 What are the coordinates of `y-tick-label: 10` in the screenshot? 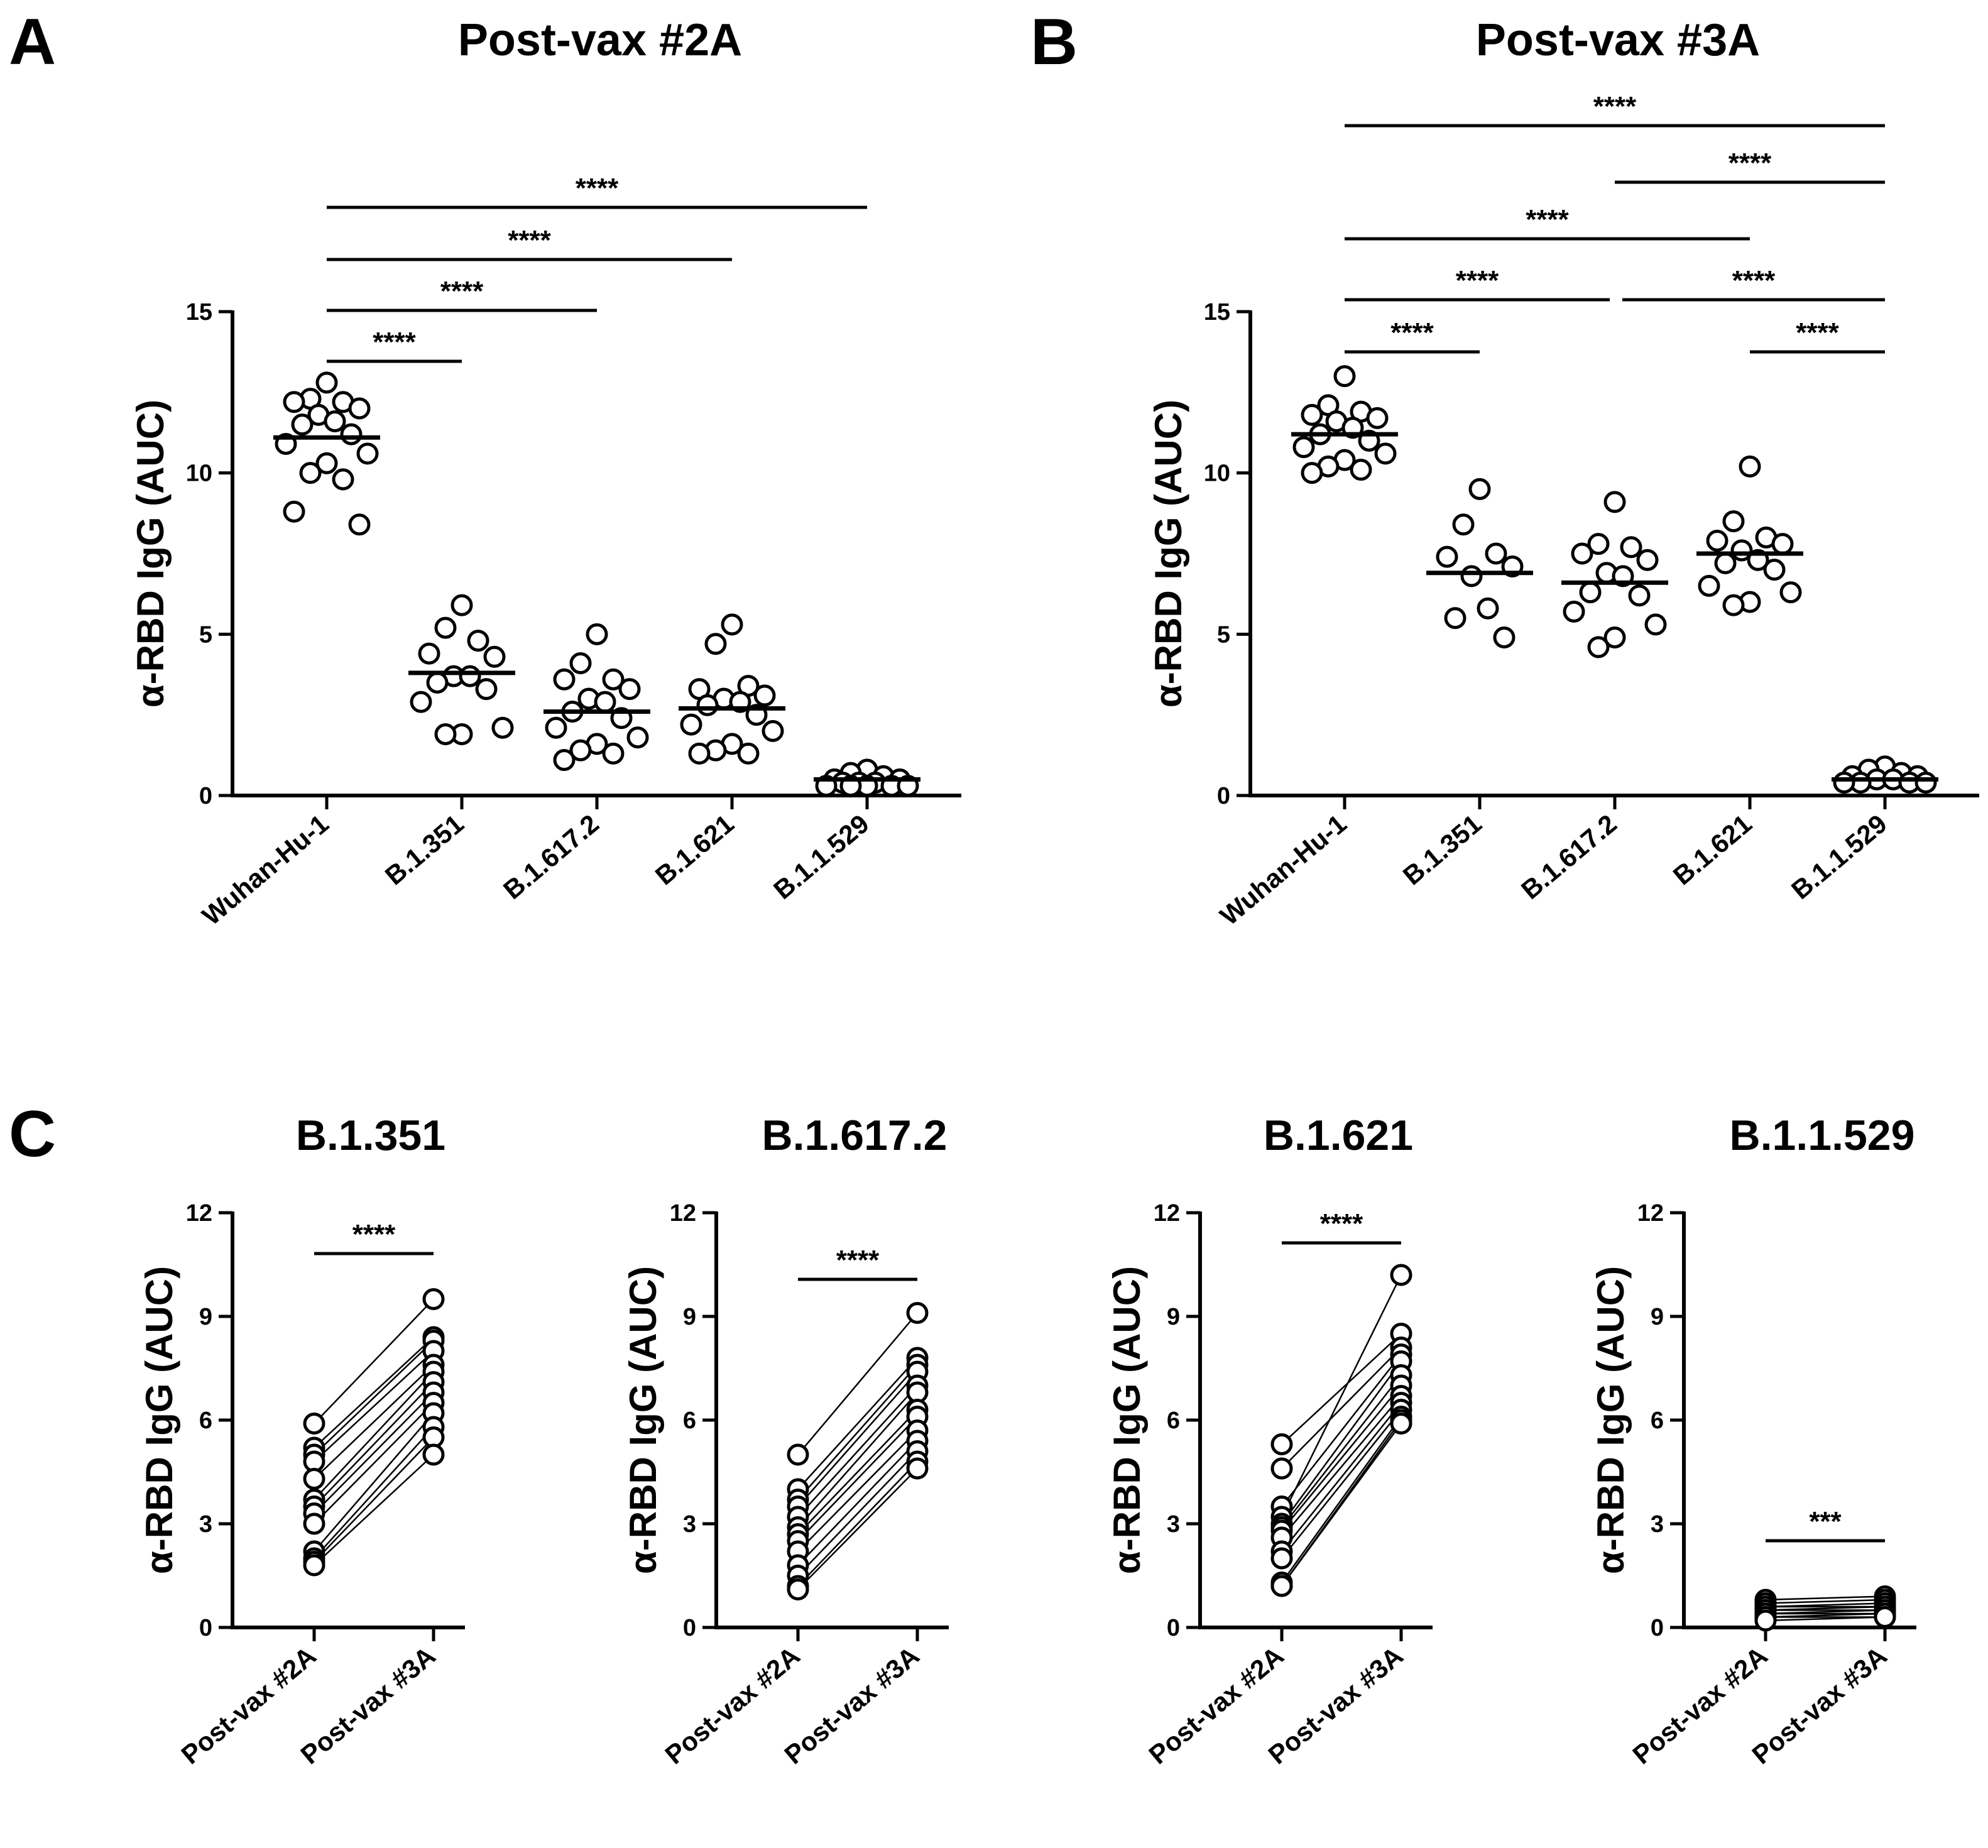 It's located at (1217, 474).